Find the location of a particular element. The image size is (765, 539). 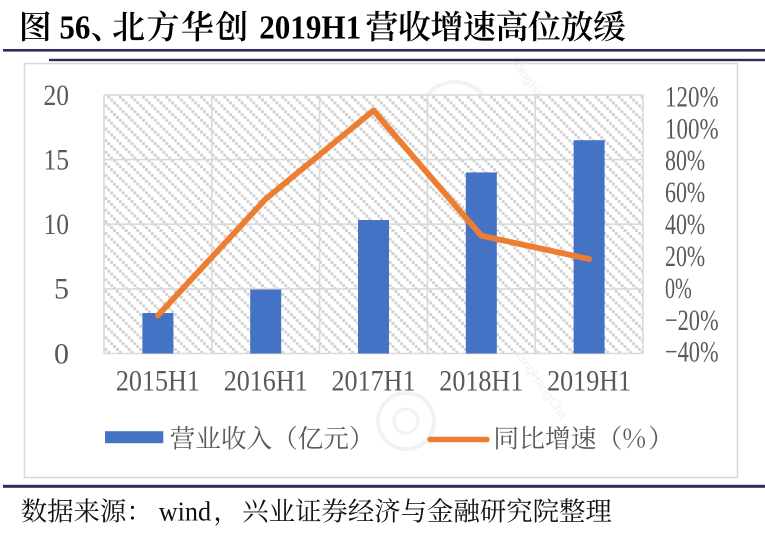

svg-text: 80% is located at coordinates (685, 160).